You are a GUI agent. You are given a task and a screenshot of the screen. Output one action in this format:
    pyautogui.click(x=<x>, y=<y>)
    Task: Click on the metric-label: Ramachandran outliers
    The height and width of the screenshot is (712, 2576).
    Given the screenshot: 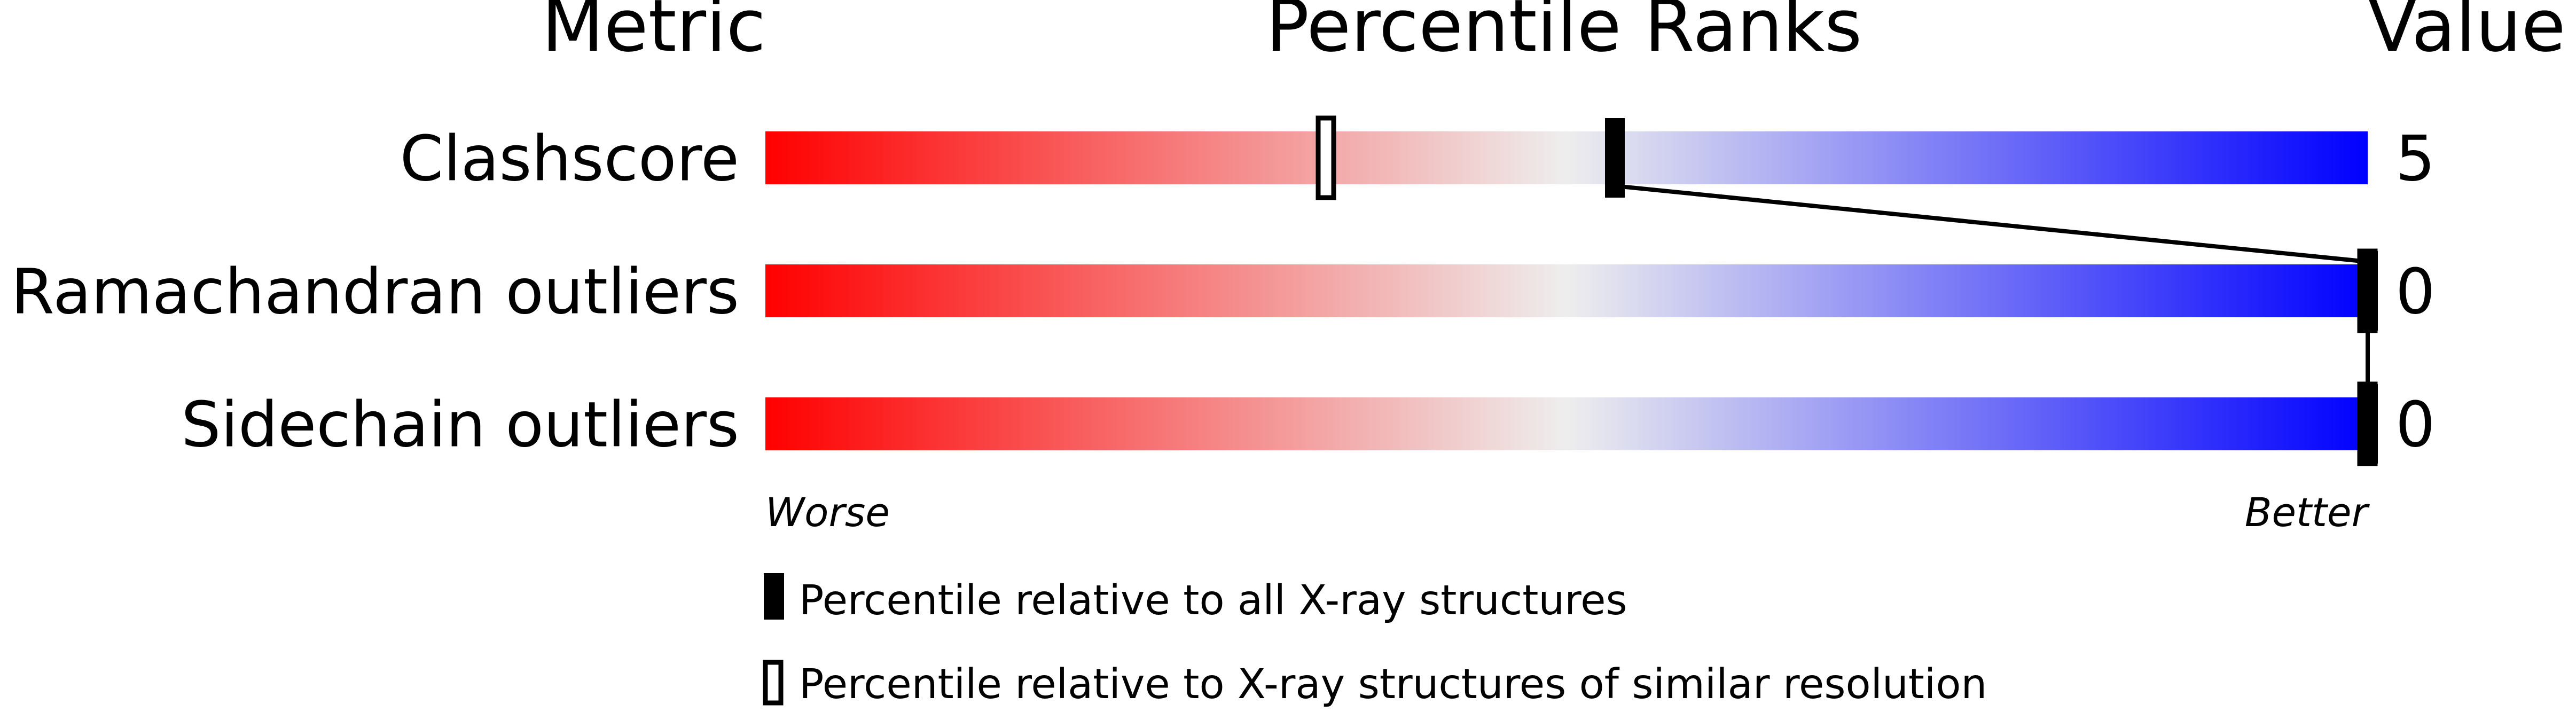 What is the action you would take?
    pyautogui.click(x=375, y=291)
    